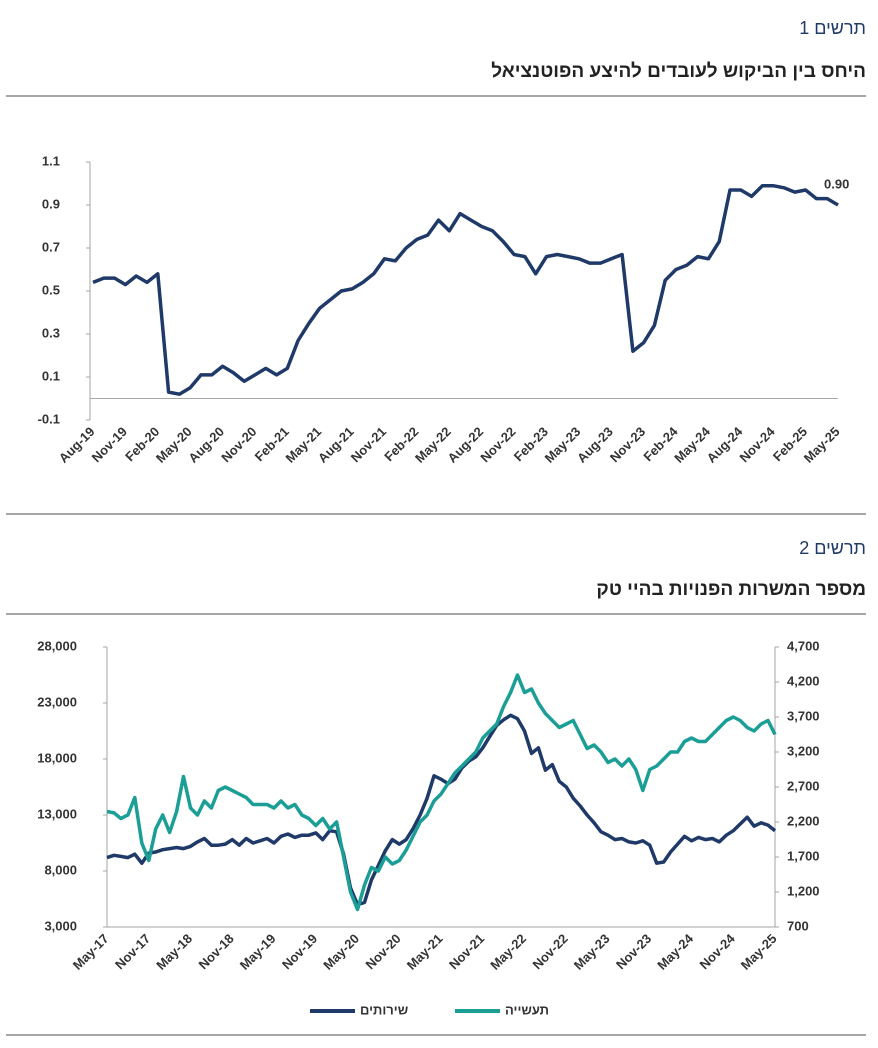 The image size is (878, 1048). I want to click on x-tick-label: May-17, so click(91, 952).